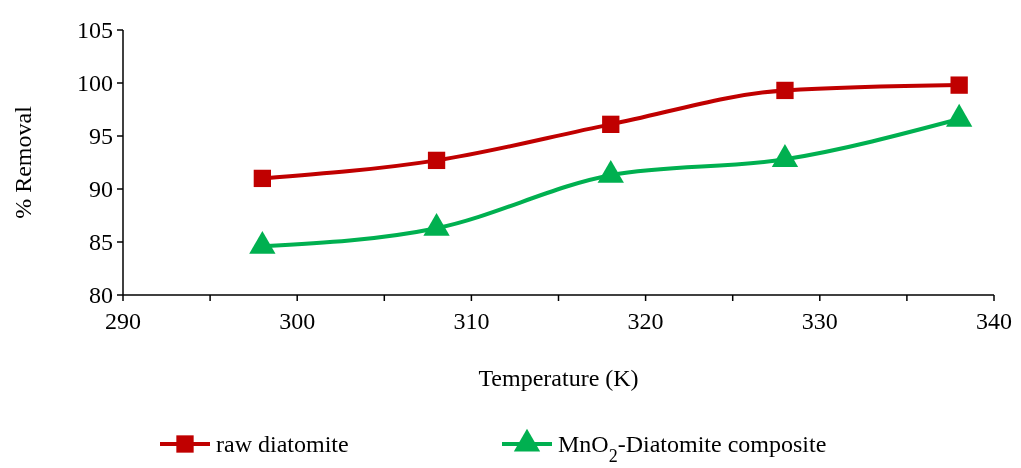 Image resolution: width=1021 pixels, height=468 pixels. I want to click on y-tick-label: 90, so click(101, 189).